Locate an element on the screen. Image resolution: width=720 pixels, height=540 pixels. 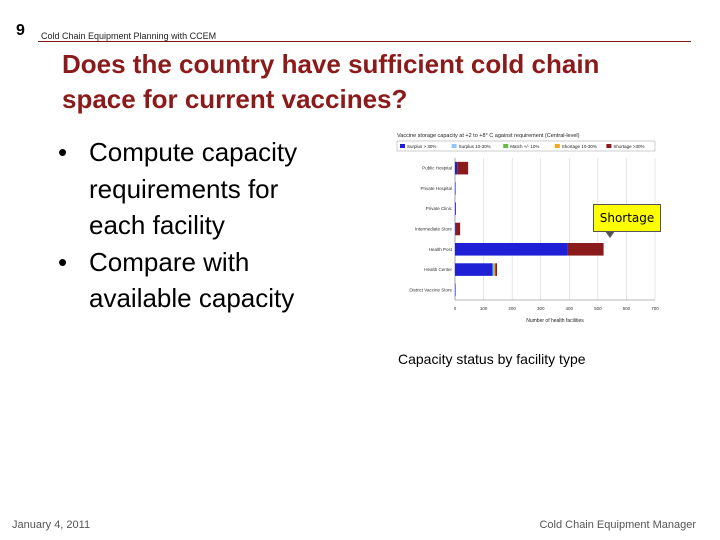
legend-label: Surplus 10-30% is located at coordinates (475, 146).